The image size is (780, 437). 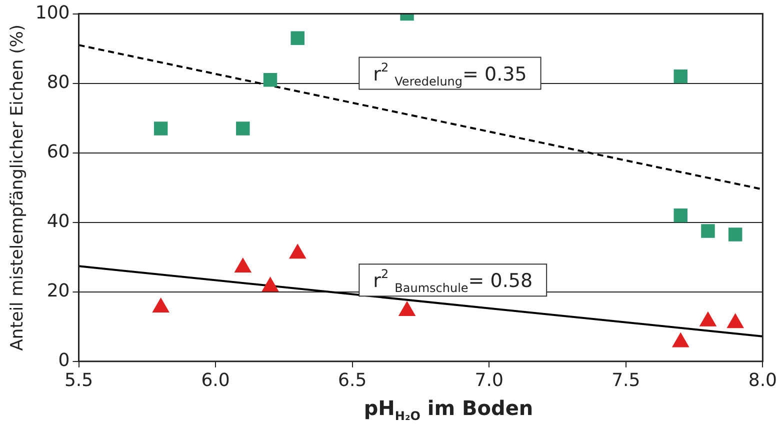 What do you see at coordinates (64, 361) in the screenshot?
I see `y-tick-label: 0` at bounding box center [64, 361].